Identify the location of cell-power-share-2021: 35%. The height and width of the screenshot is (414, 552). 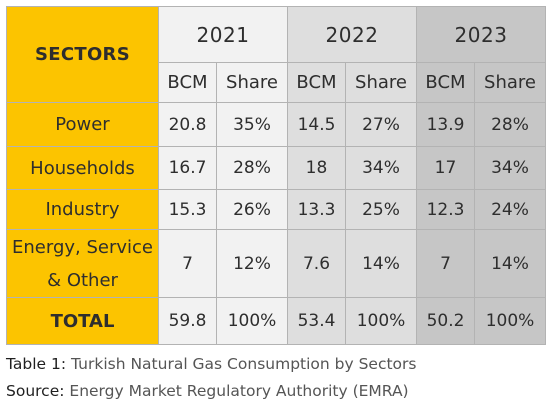
(252, 124).